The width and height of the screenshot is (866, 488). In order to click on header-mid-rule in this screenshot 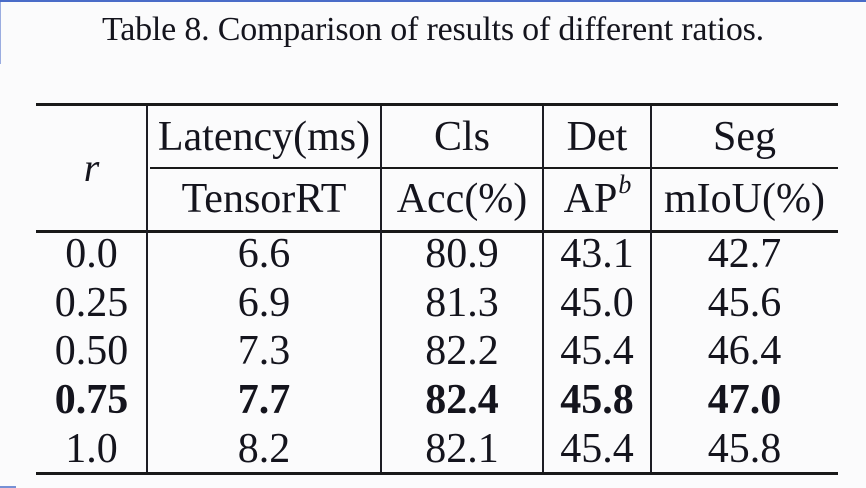, I will do `click(494, 168)`.